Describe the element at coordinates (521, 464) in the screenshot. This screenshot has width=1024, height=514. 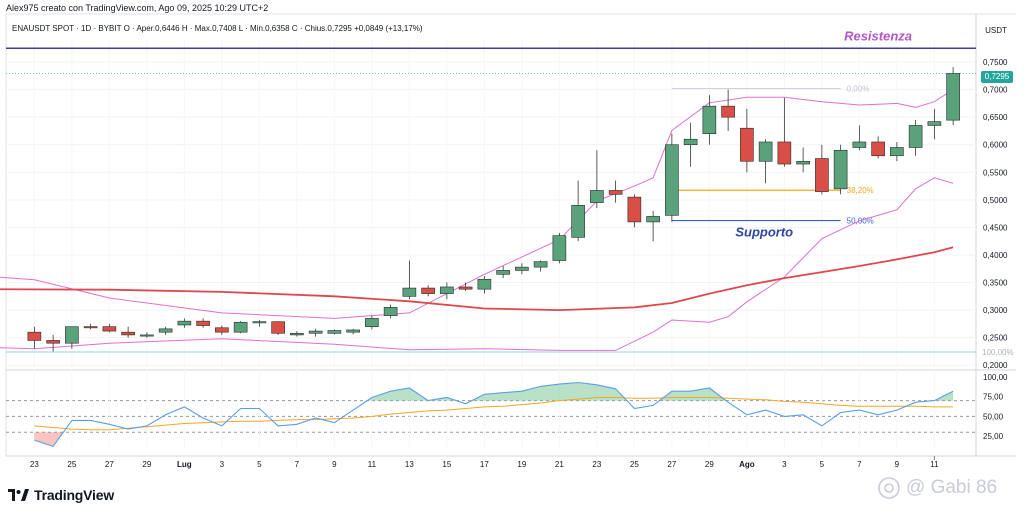
I see `time-tick-label: 19` at that location.